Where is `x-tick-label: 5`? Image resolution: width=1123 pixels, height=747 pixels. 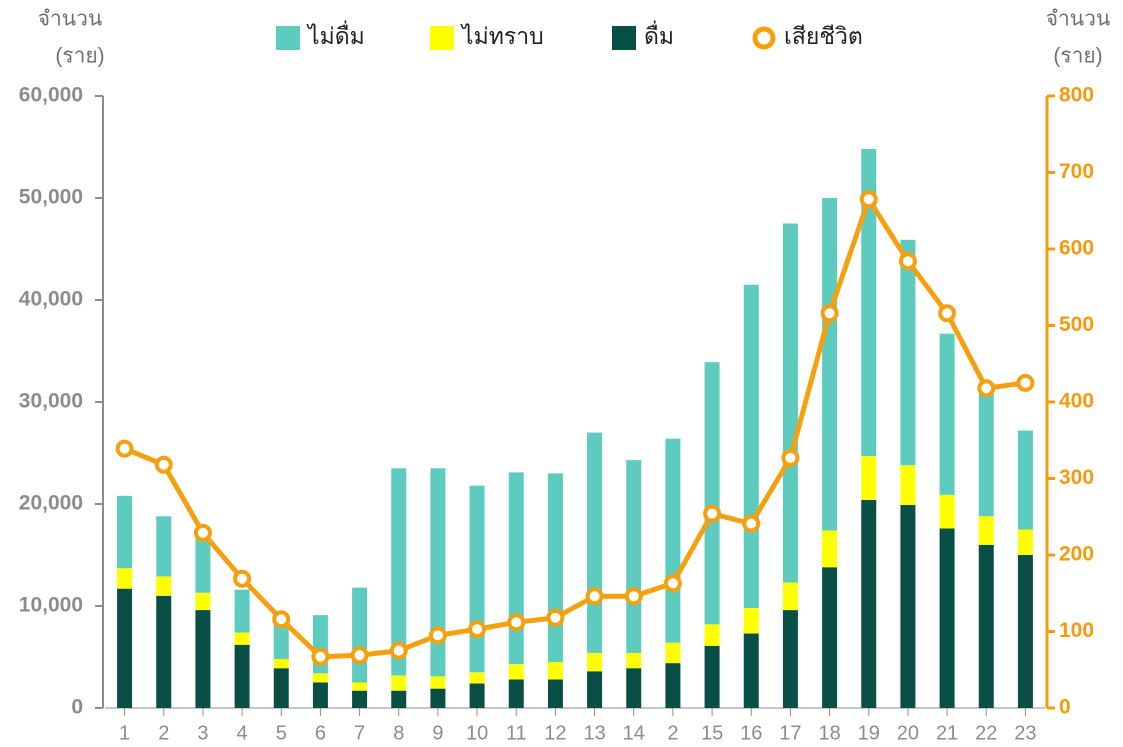
x-tick-label: 5 is located at coordinates (281, 733).